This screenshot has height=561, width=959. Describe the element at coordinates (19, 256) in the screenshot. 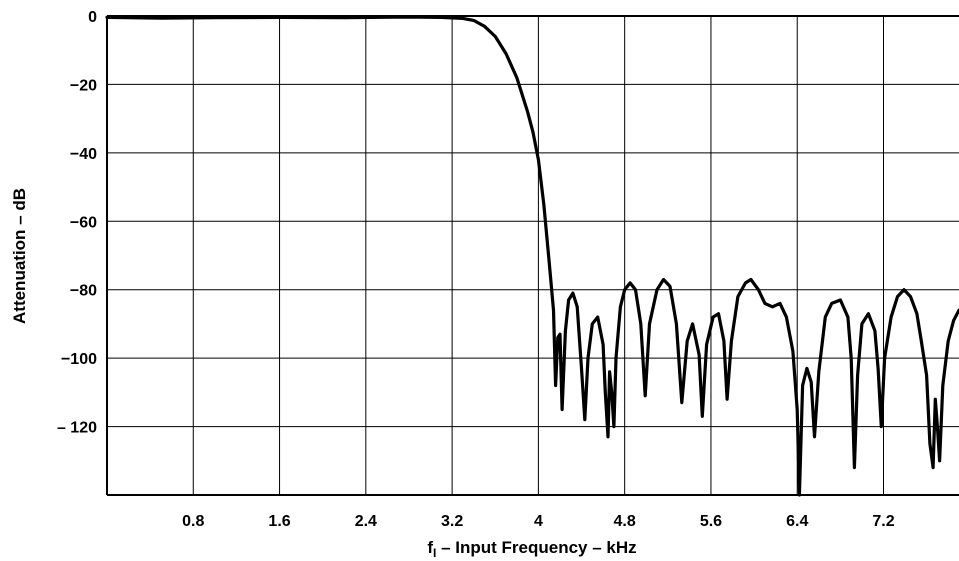

I see `y-axis-title: Attenuation – dB` at that location.